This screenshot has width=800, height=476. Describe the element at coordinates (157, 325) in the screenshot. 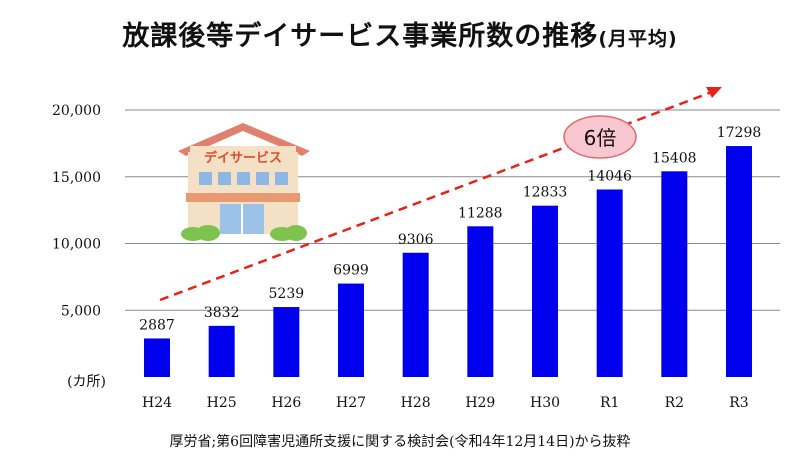

I see `bar-value-label: 2887` at that location.